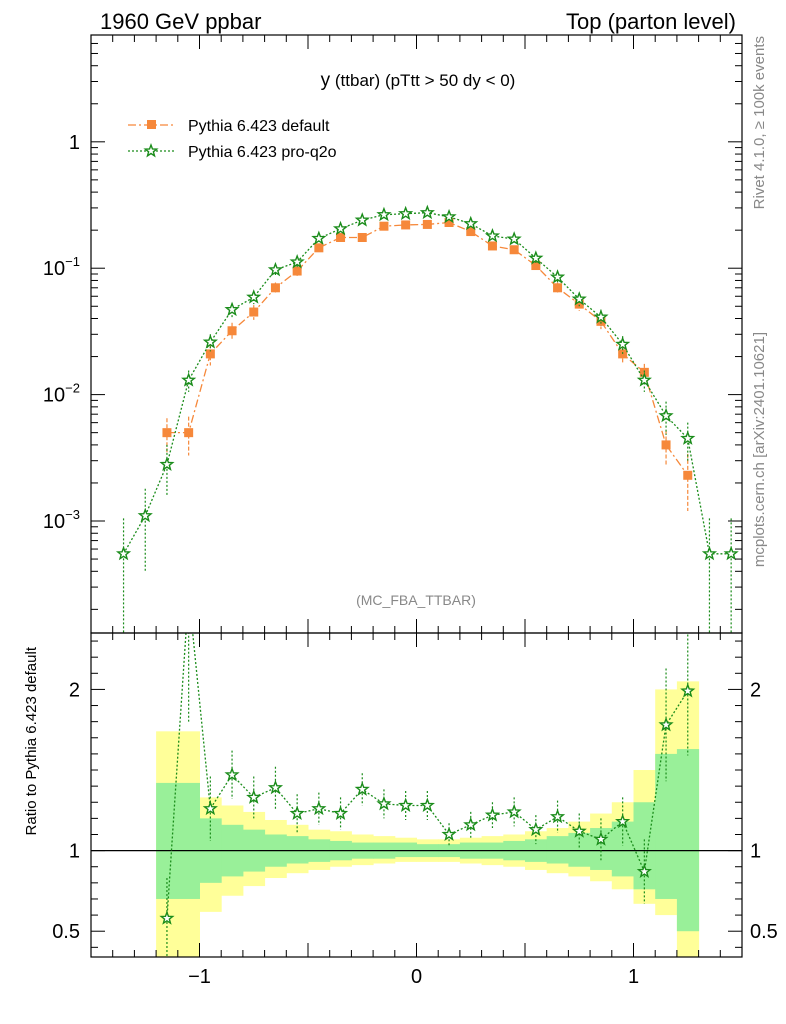 This screenshot has width=786, height=1024. I want to click on ratio-y-tick-label-left: 2, so click(74, 690).